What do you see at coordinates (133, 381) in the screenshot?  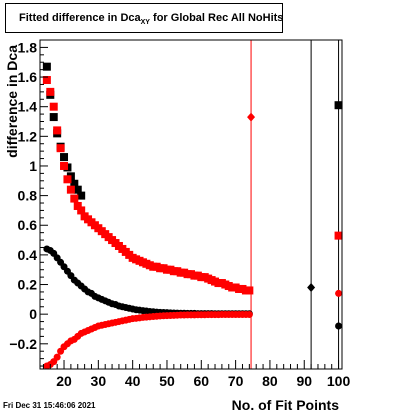 I see `x-tick-label-2: 40` at bounding box center [133, 381].